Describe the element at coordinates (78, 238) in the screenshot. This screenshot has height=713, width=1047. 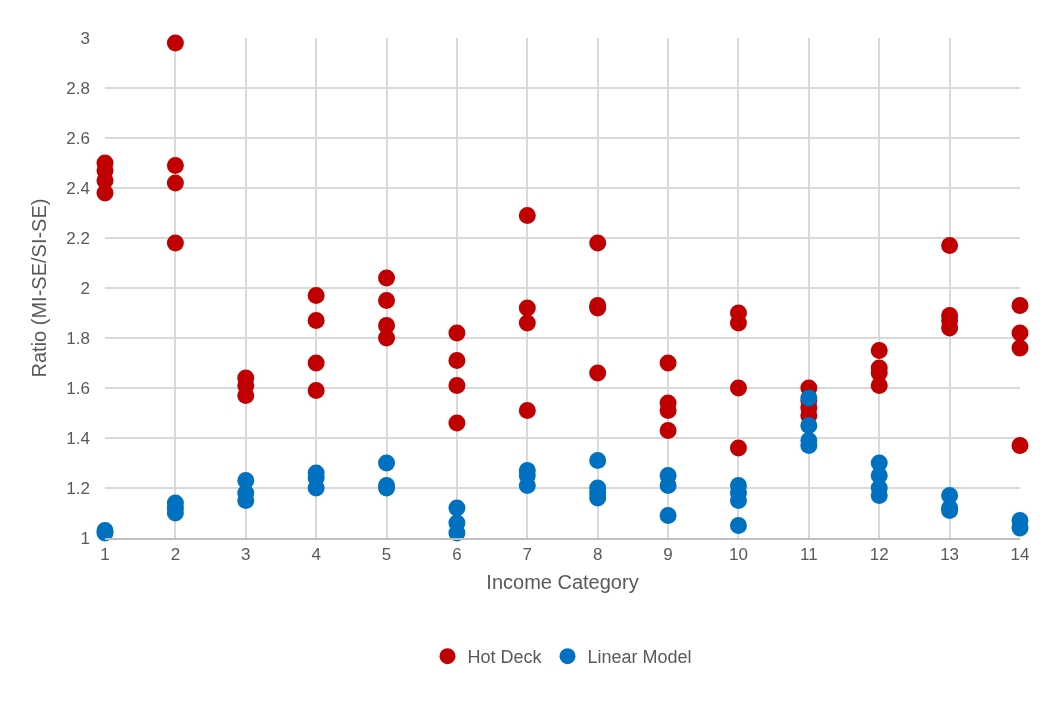
I see `y-tick-label: 2.2` at that location.